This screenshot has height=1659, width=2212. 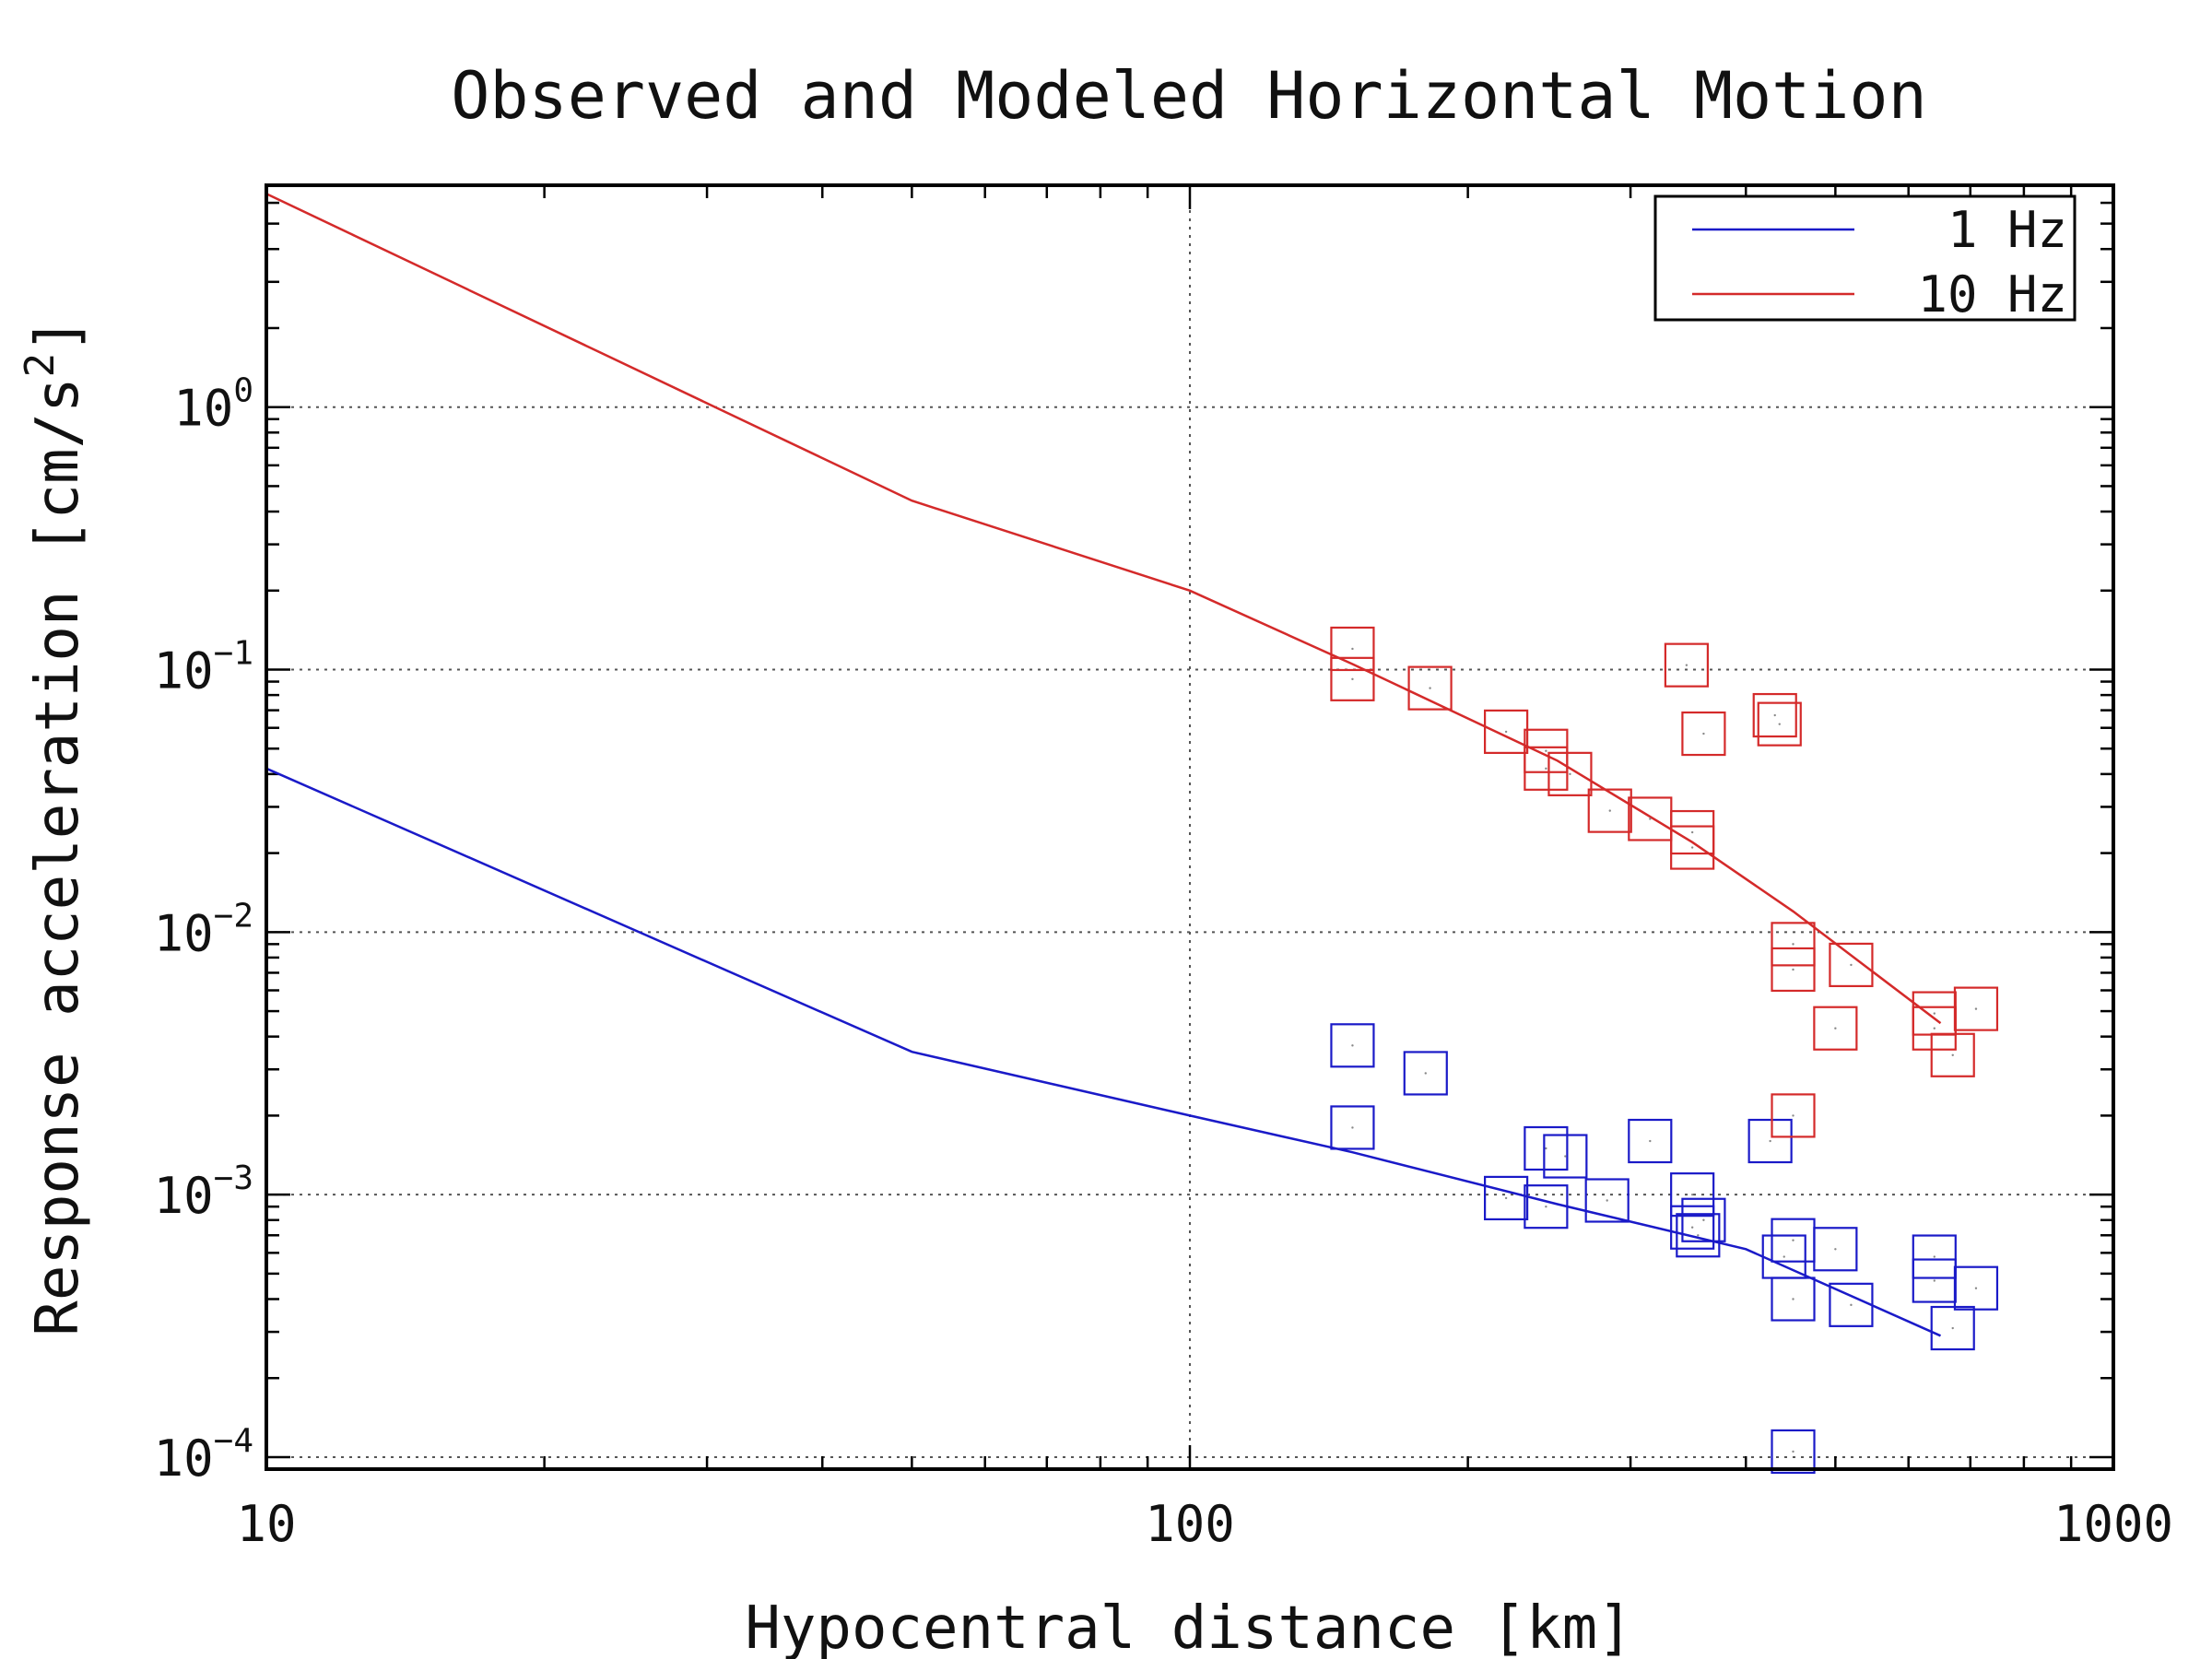 What do you see at coordinates (213, 405) in the screenshot?
I see `y-tick-label: 10⁰` at bounding box center [213, 405].